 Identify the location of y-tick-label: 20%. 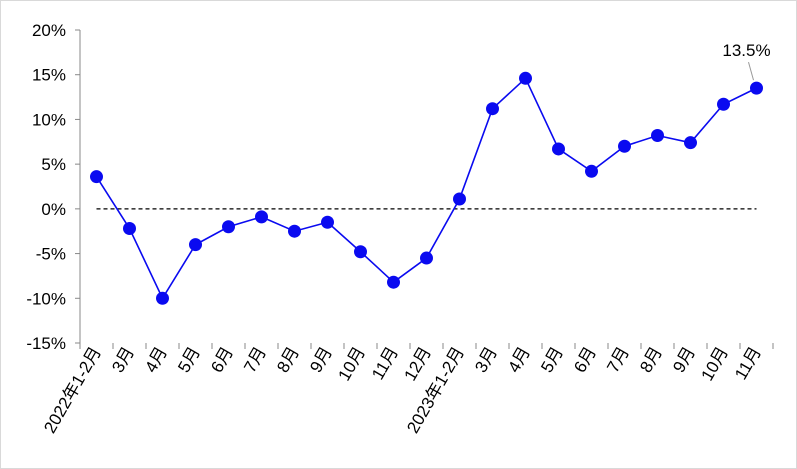
(49, 30).